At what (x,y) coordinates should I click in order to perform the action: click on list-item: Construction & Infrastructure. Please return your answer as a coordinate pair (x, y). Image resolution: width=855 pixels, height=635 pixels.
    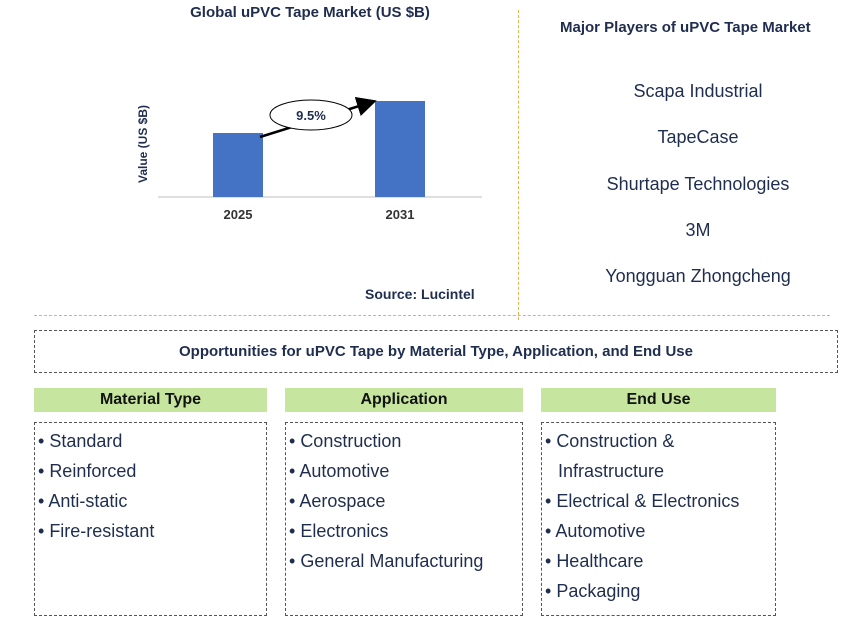
    Looking at the image, I should click on (651, 456).